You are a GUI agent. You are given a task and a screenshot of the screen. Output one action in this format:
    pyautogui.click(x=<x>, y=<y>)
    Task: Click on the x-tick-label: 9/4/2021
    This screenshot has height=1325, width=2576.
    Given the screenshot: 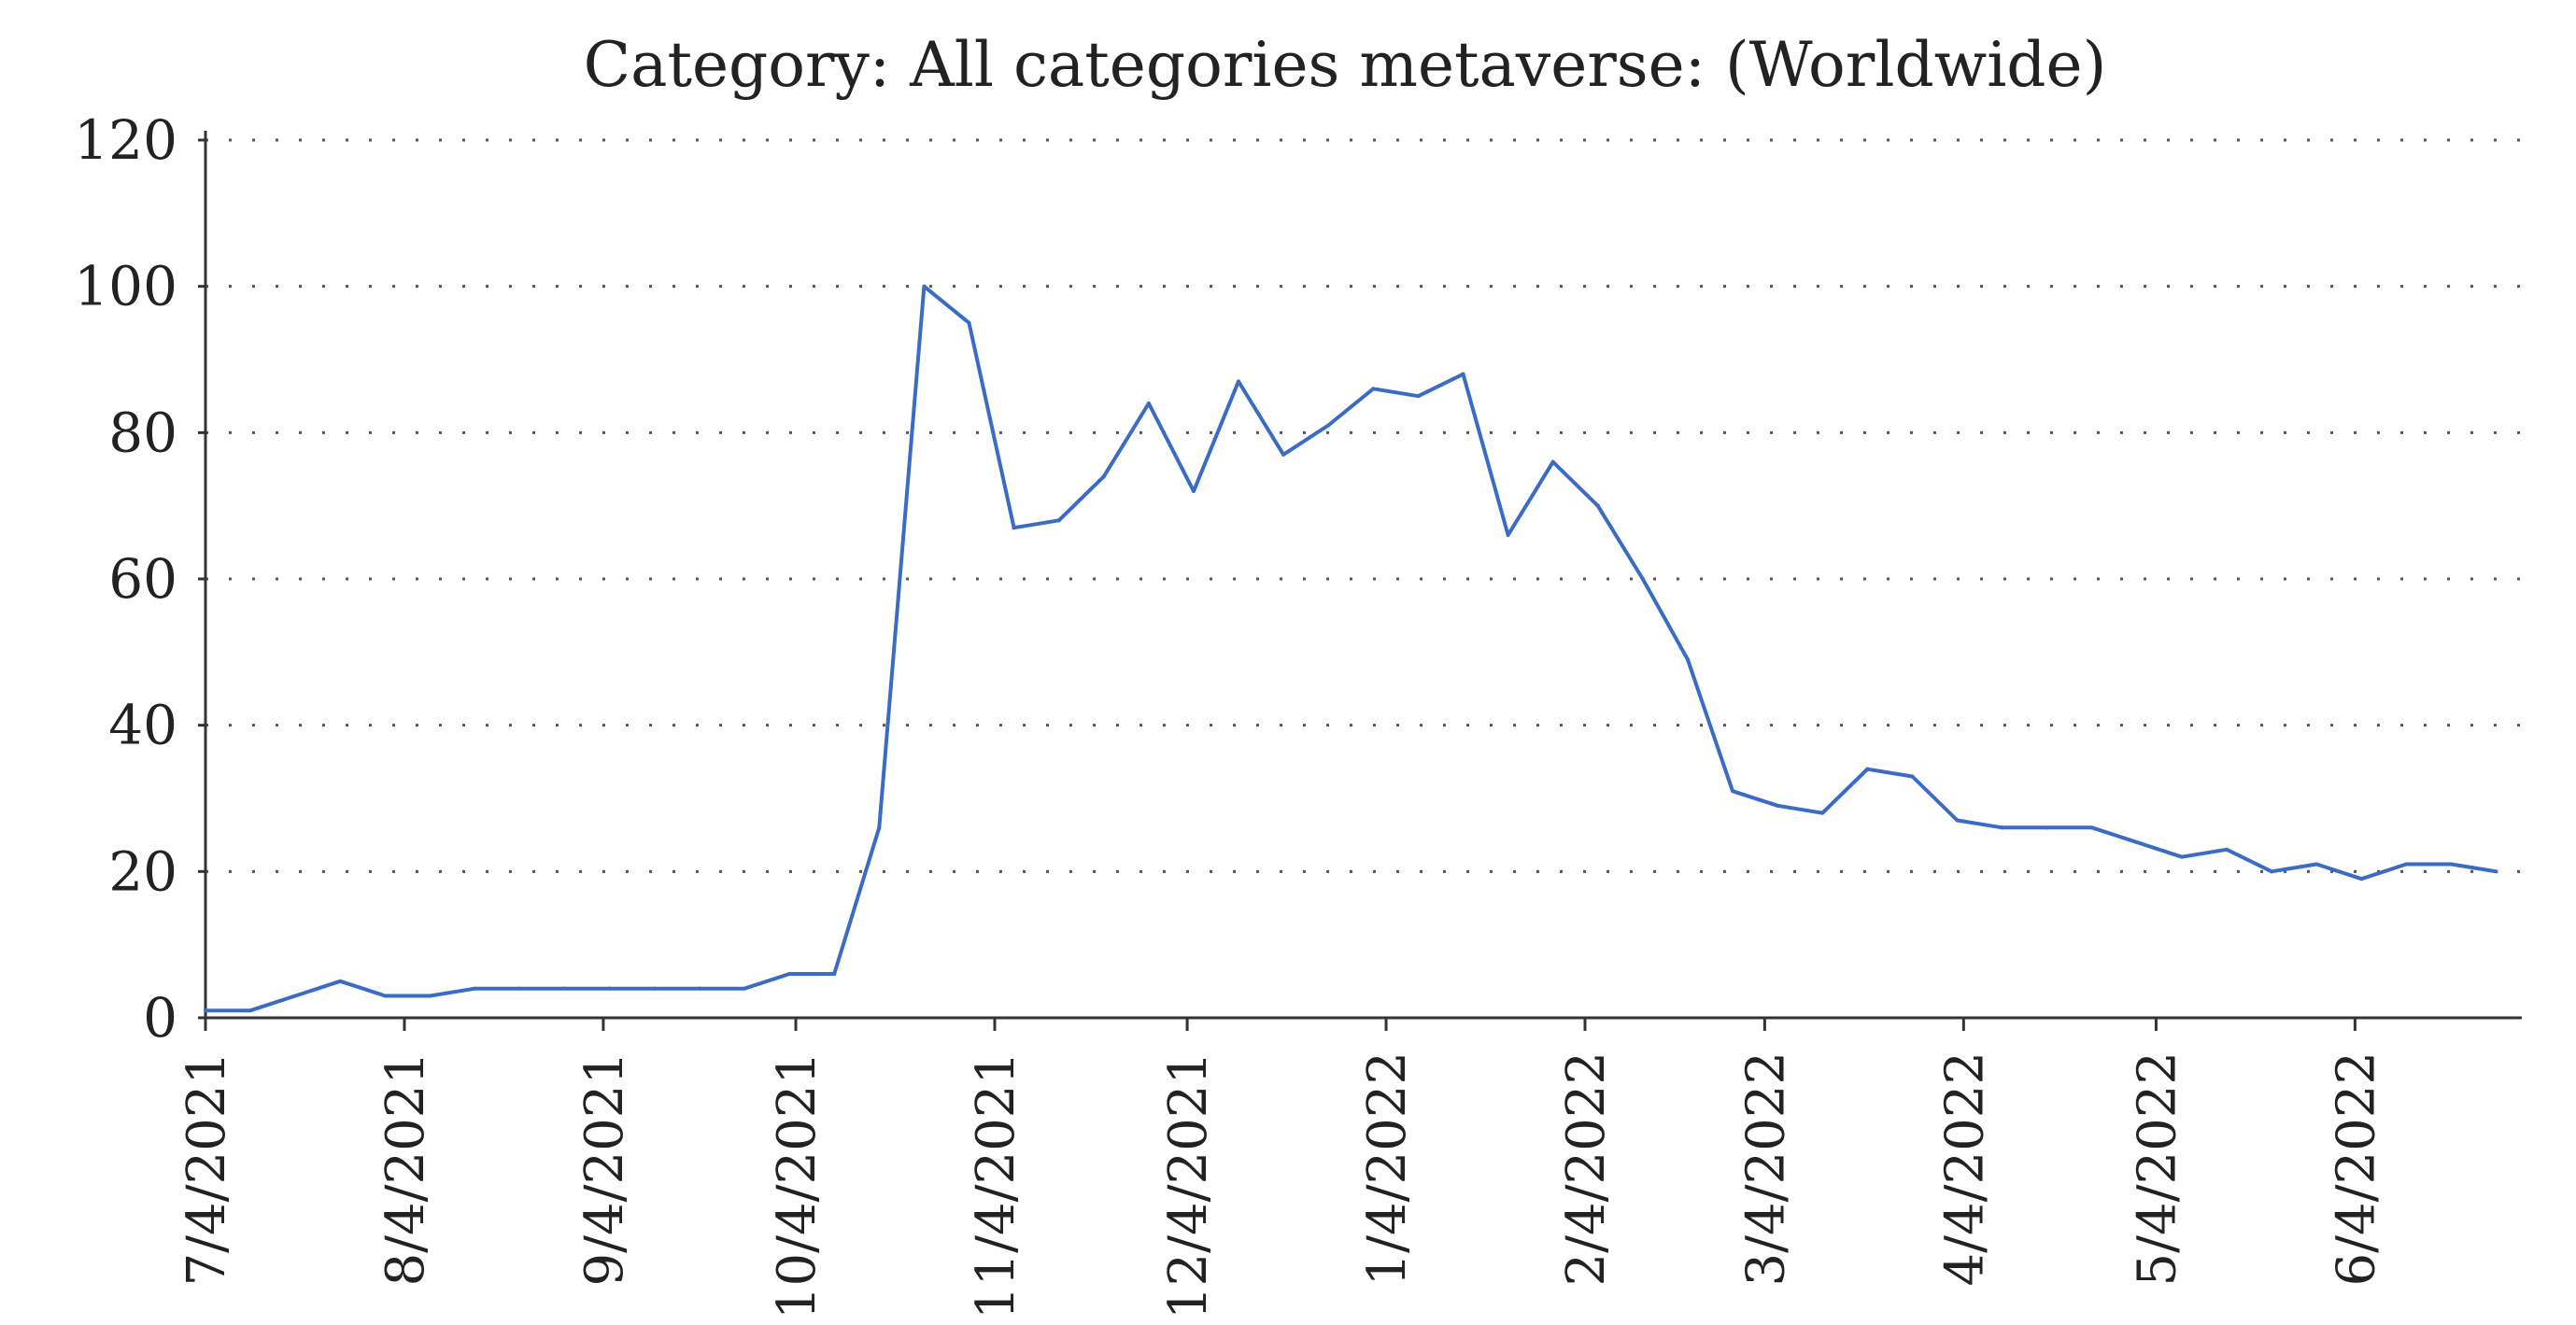 What is the action you would take?
    pyautogui.click(x=604, y=1169)
    